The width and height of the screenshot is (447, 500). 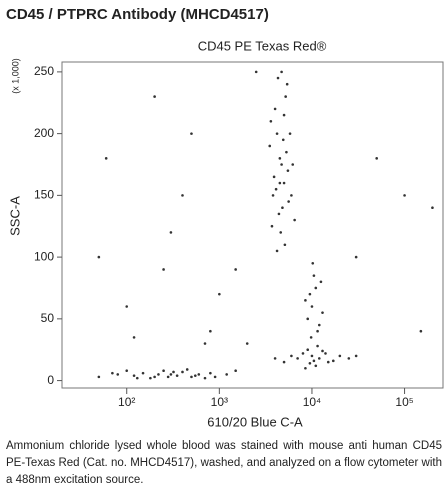 I want to click on x-tick-label: 10⁵, so click(x=404, y=402).